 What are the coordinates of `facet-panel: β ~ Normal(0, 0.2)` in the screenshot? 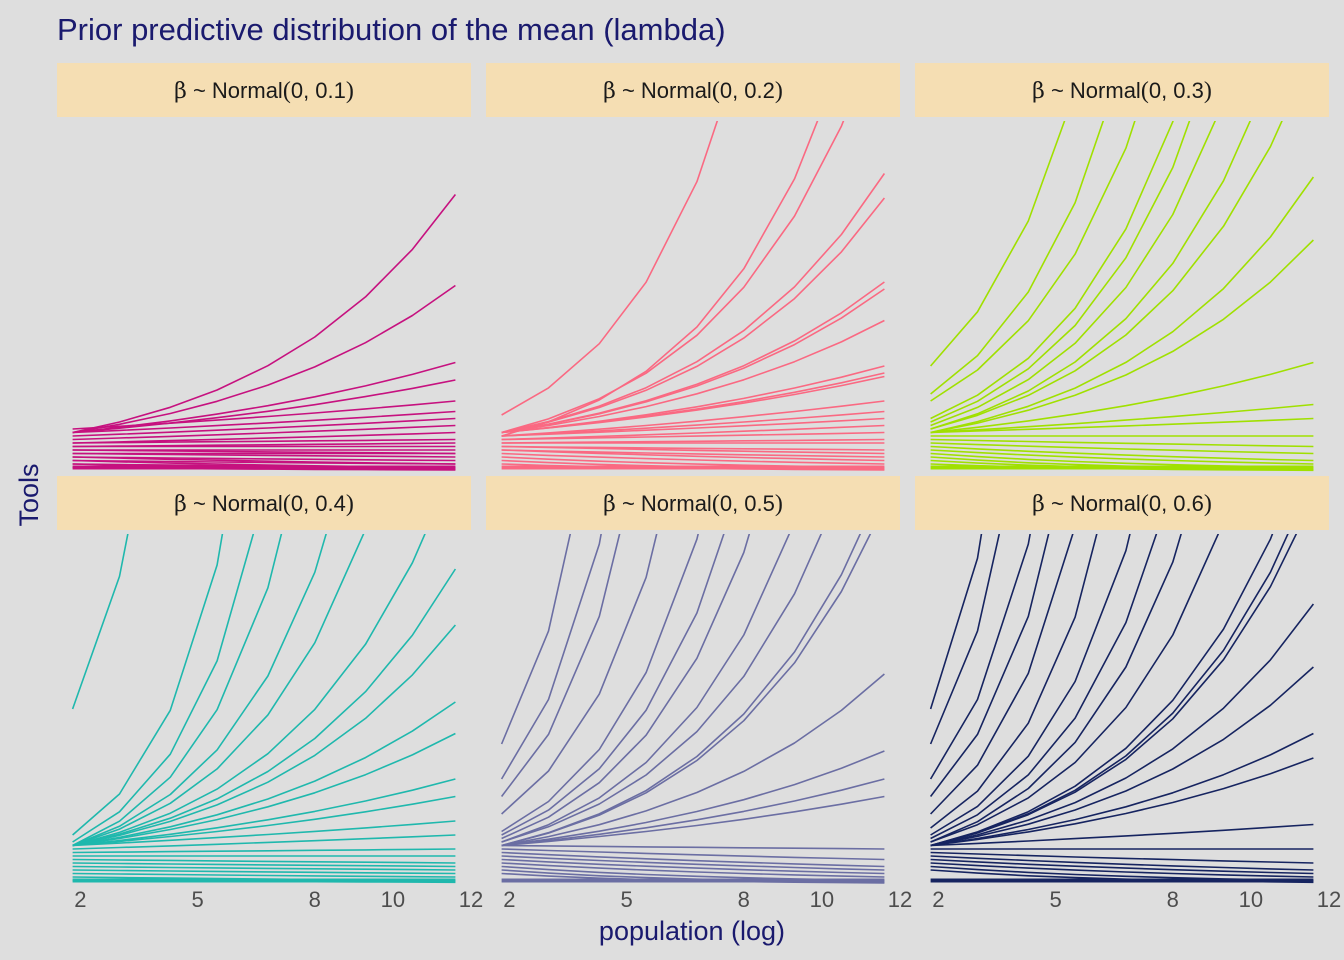 It's located at (693, 267).